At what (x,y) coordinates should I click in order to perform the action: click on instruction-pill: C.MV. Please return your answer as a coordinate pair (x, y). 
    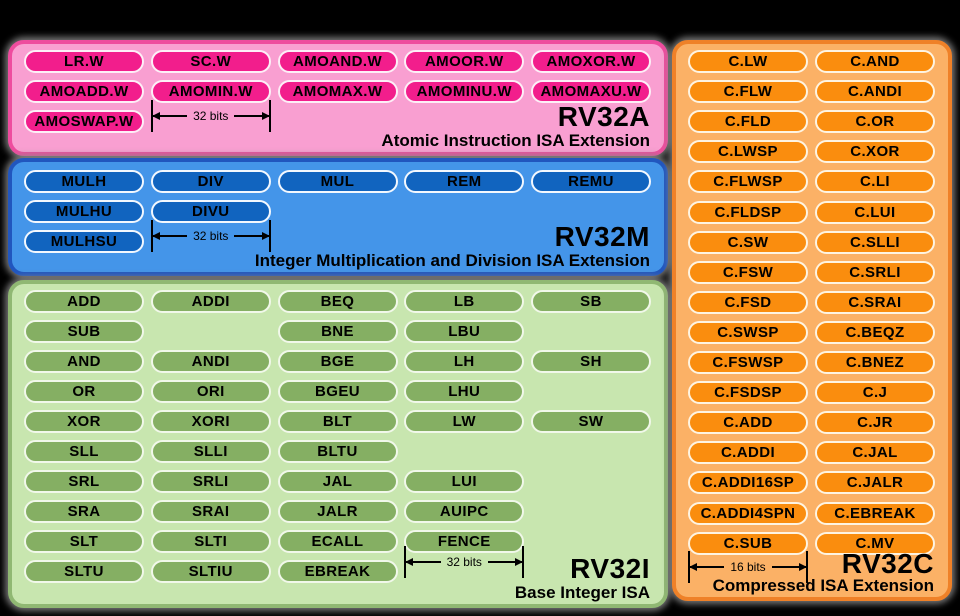
    Looking at the image, I should click on (875, 543).